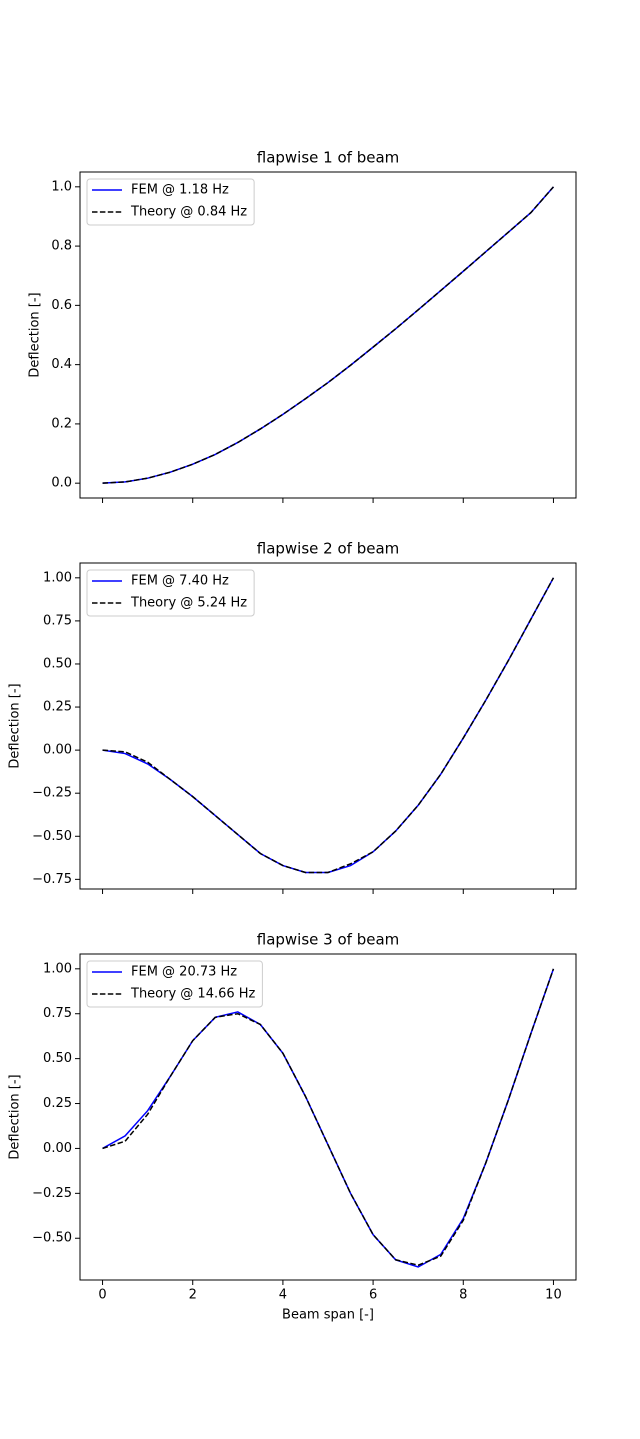  What do you see at coordinates (328, 158) in the screenshot?
I see `chart-title: flapwise 1 of beam` at bounding box center [328, 158].